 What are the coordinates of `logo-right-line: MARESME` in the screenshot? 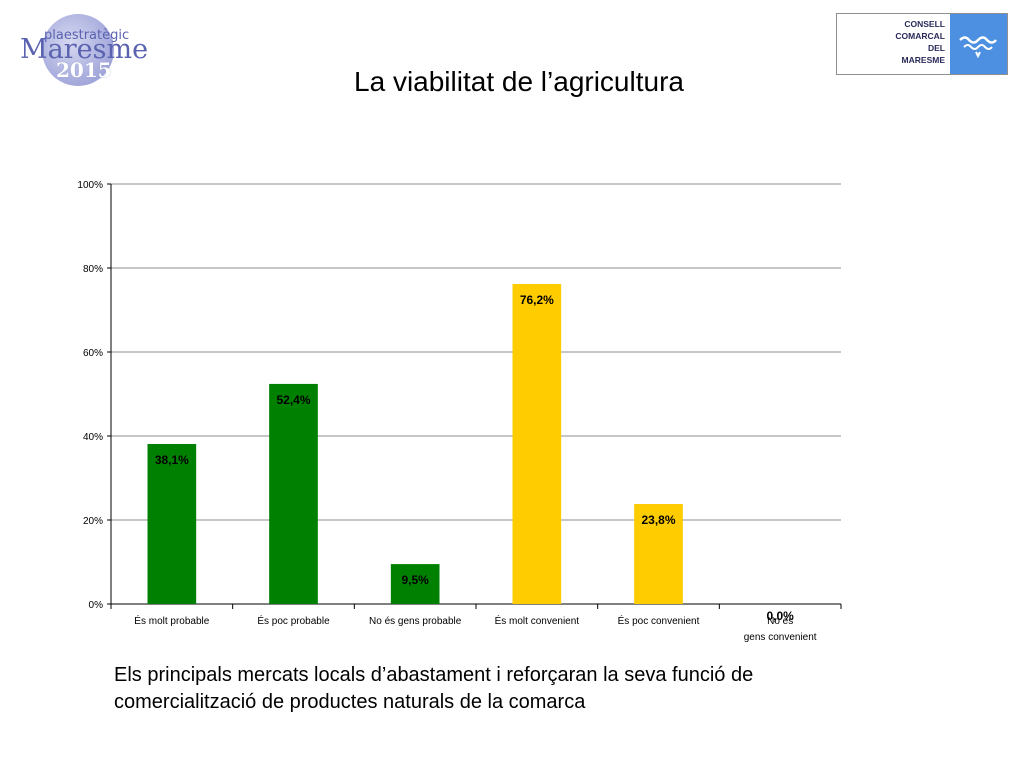 It's located at (923, 60).